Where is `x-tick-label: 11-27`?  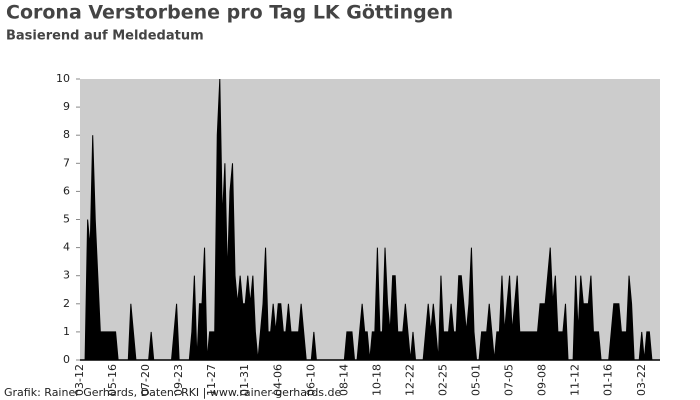
x-tick-label: 11-27 is located at coordinates (211, 380).